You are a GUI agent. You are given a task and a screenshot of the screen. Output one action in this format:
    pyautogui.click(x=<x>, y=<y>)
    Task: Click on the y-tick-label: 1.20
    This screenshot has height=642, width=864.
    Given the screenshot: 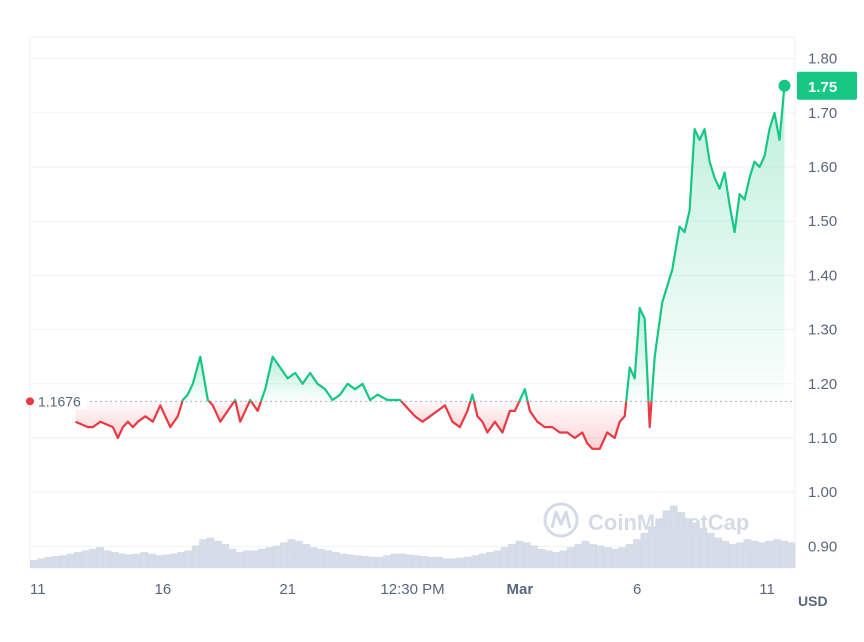 What is the action you would take?
    pyautogui.click(x=822, y=384)
    